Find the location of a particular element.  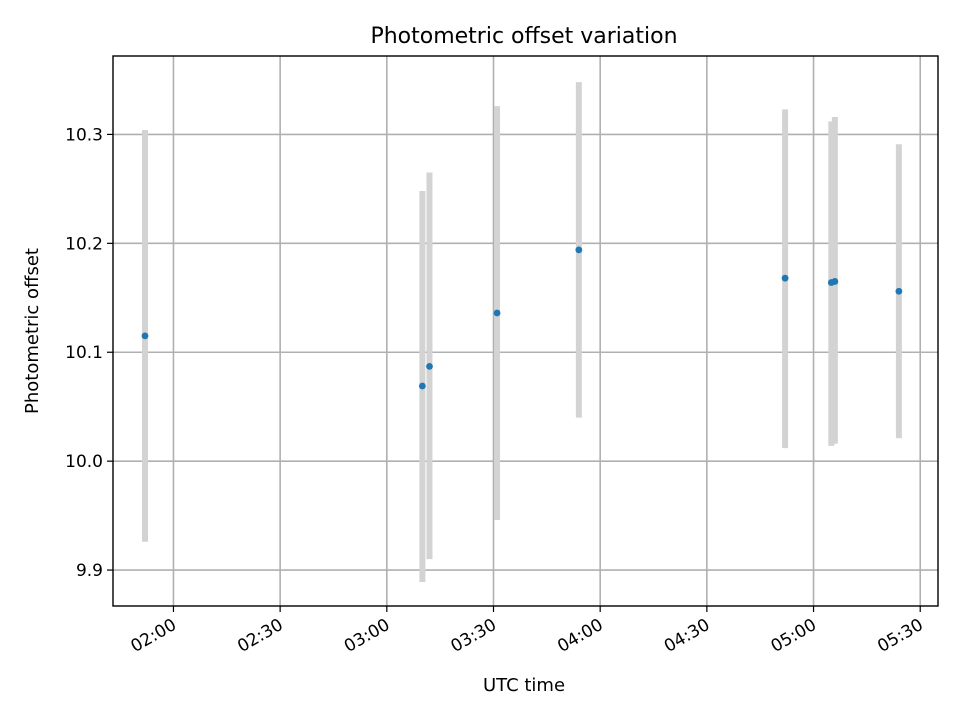

x-tick-label: 03:00 is located at coordinates (367, 636).